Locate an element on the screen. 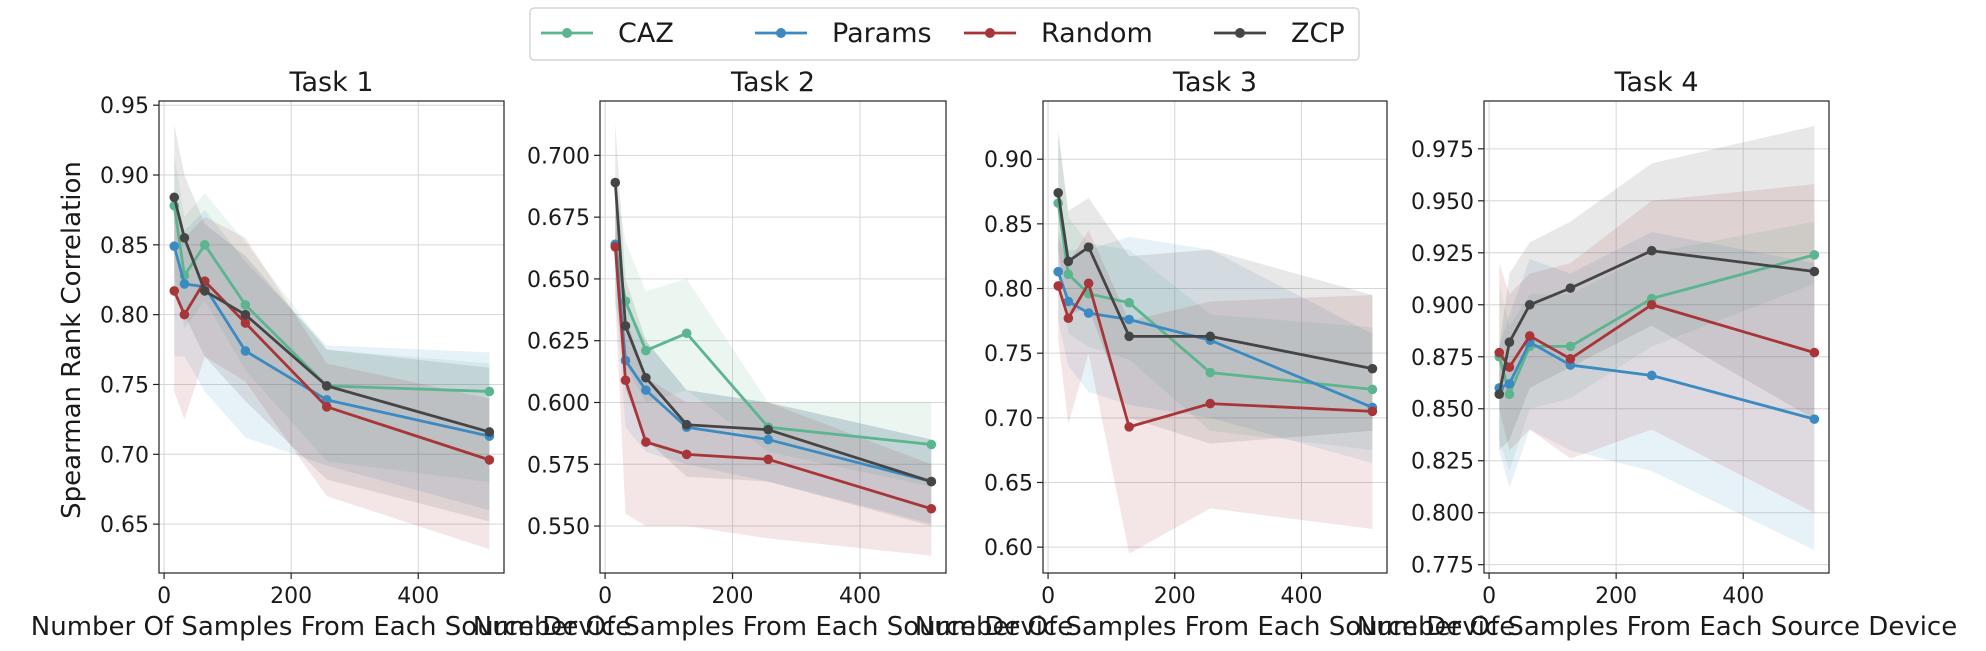 This screenshot has width=1986, height=651. y-tick-label: 0.675 is located at coordinates (558, 218).